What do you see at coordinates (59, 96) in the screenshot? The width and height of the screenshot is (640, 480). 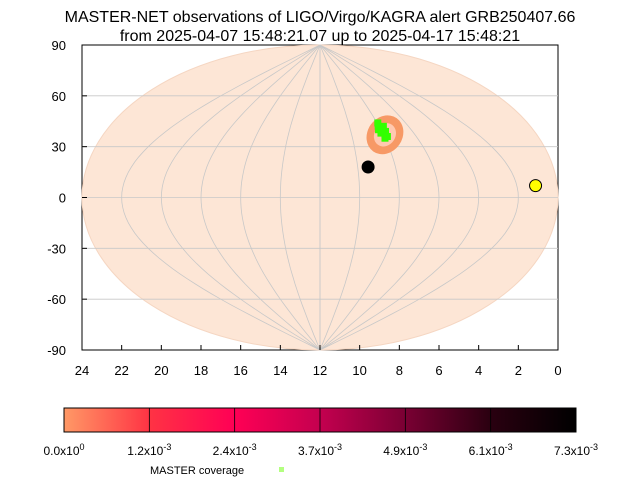 I see `y-tick-label: 60` at bounding box center [59, 96].